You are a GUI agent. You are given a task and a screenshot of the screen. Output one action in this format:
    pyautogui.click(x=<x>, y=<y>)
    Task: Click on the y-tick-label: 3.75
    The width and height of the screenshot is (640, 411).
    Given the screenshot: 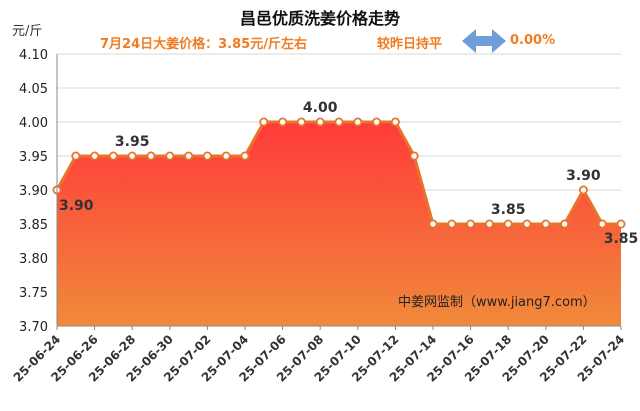 What is the action you would take?
    pyautogui.click(x=33, y=293)
    